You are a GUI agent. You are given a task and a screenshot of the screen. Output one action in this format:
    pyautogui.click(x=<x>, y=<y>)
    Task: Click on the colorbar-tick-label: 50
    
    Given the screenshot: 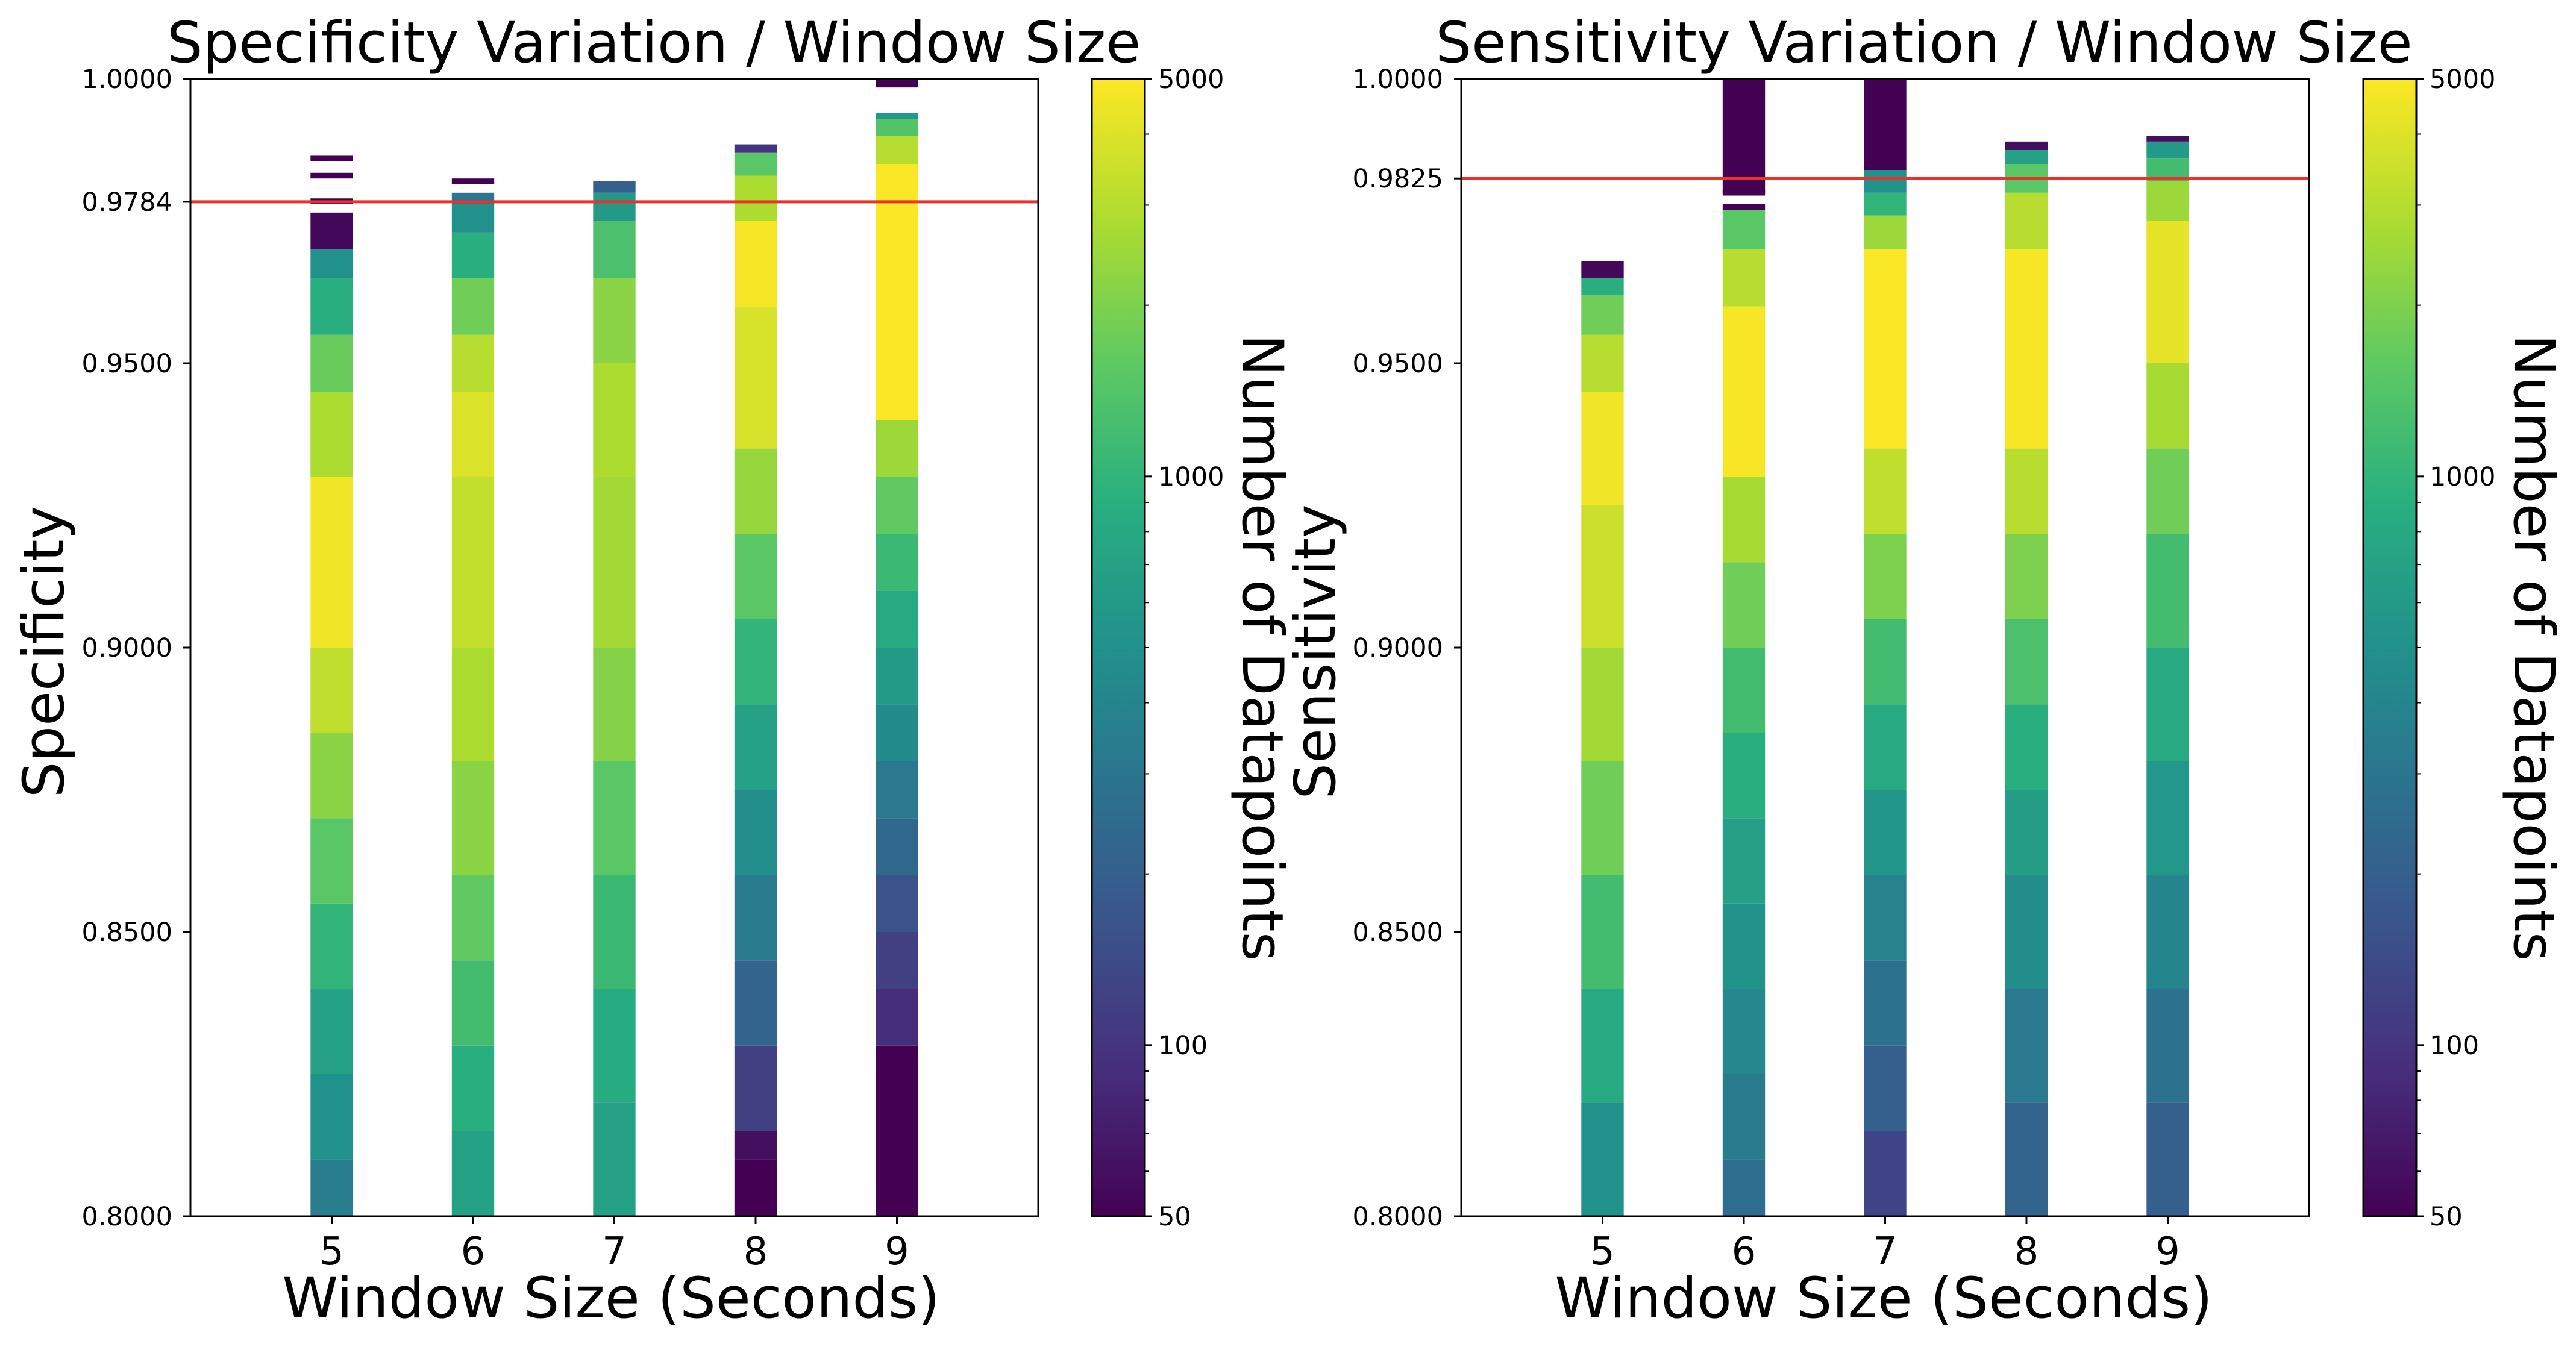 What is the action you would take?
    pyautogui.click(x=1174, y=1217)
    